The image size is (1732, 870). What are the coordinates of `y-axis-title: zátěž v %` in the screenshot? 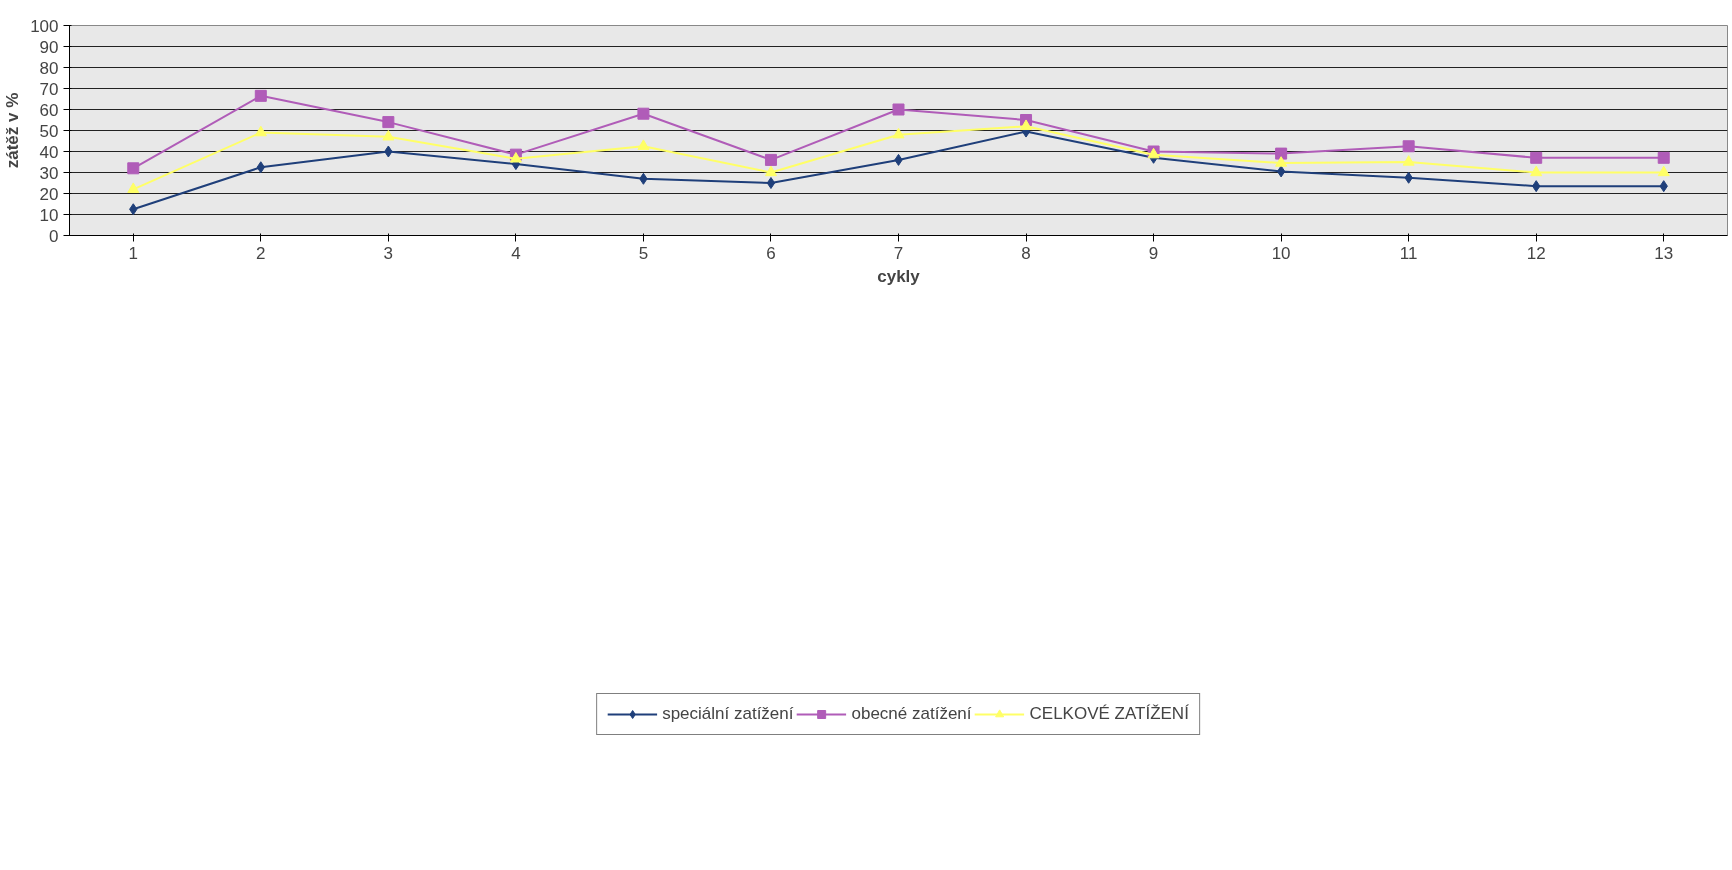 It's located at (13, 130).